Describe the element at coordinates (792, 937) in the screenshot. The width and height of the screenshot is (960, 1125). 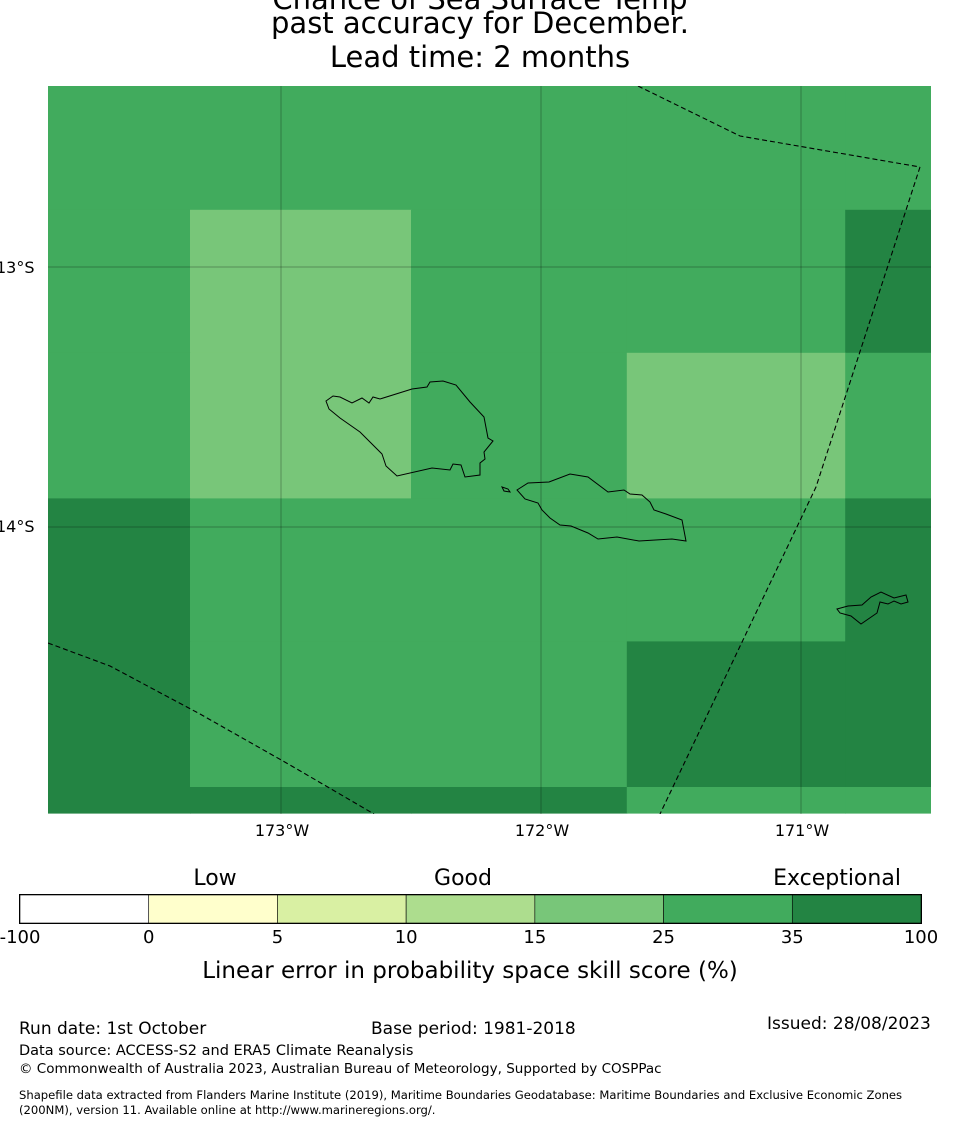
I see `colorbar-tick-label: 35` at that location.